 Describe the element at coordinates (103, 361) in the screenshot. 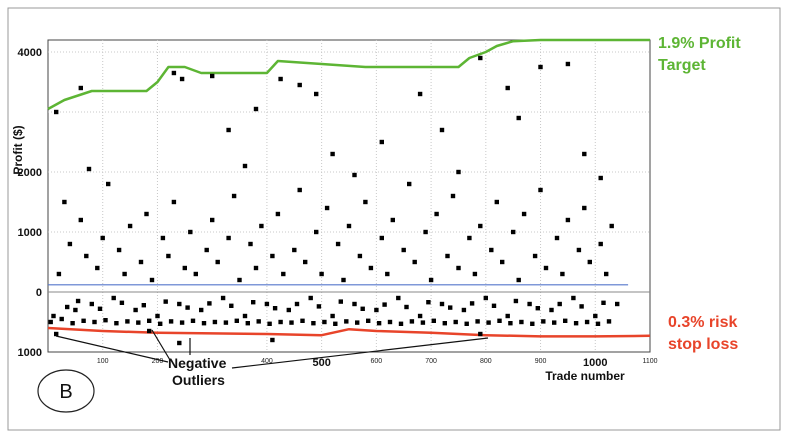

I see `x-tick-label-0: 100` at that location.